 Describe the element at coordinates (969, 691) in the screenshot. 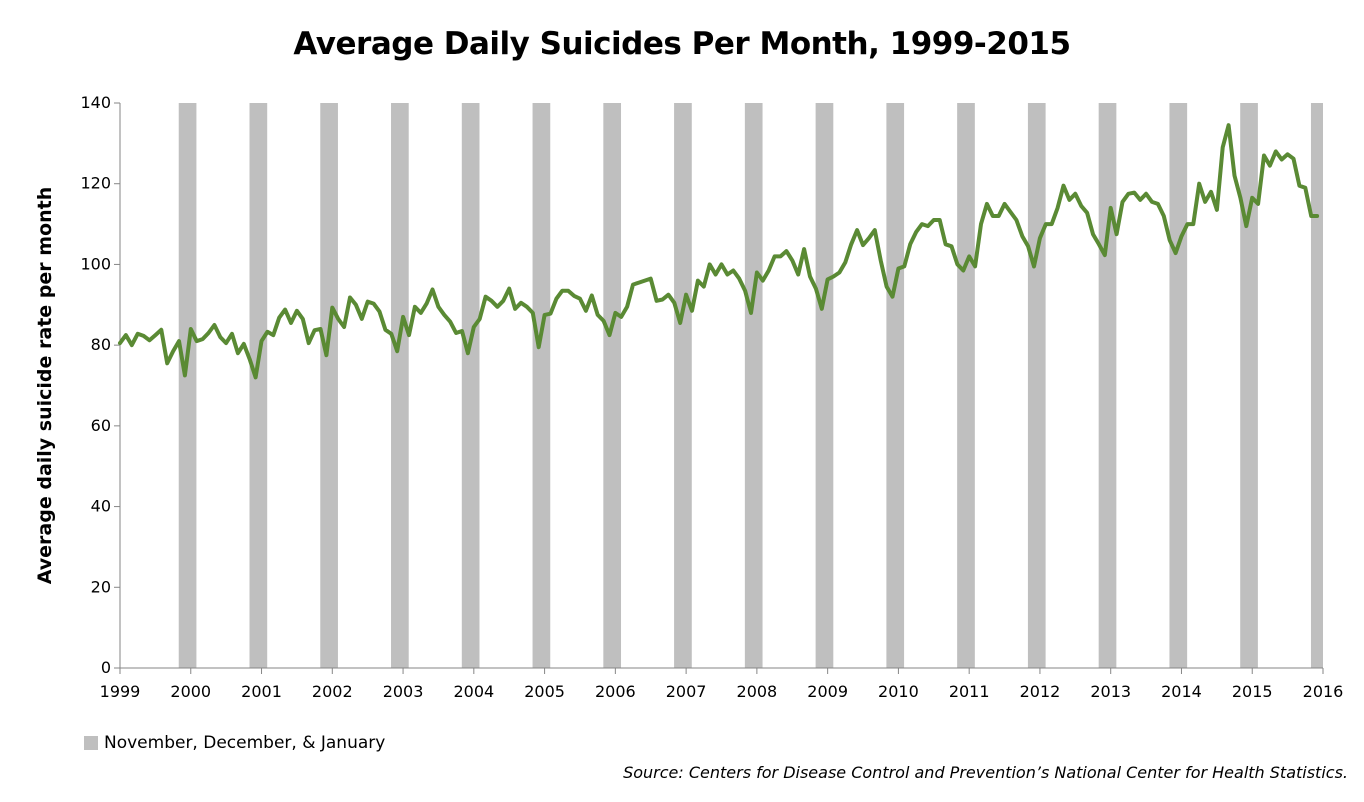

I see `x-tick-label: 2011` at that location.